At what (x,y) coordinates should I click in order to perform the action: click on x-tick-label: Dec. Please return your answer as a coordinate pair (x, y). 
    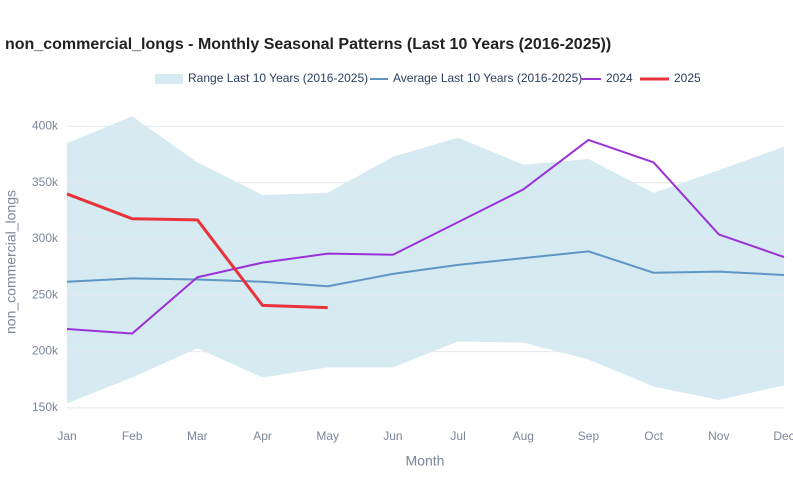
    Looking at the image, I should click on (783, 436).